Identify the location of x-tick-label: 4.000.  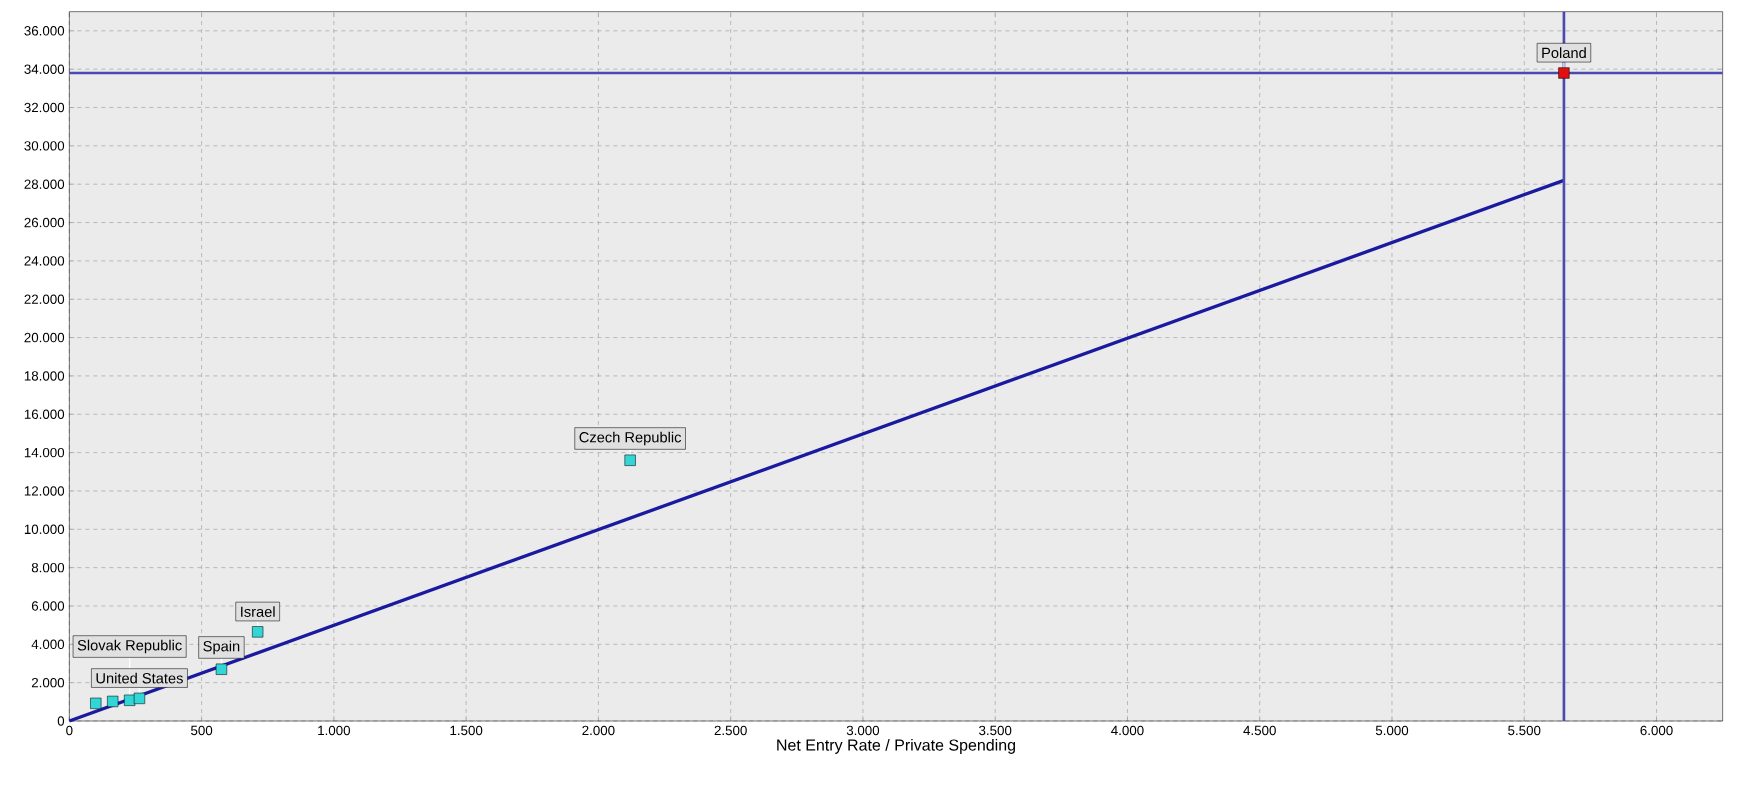
(1127, 730).